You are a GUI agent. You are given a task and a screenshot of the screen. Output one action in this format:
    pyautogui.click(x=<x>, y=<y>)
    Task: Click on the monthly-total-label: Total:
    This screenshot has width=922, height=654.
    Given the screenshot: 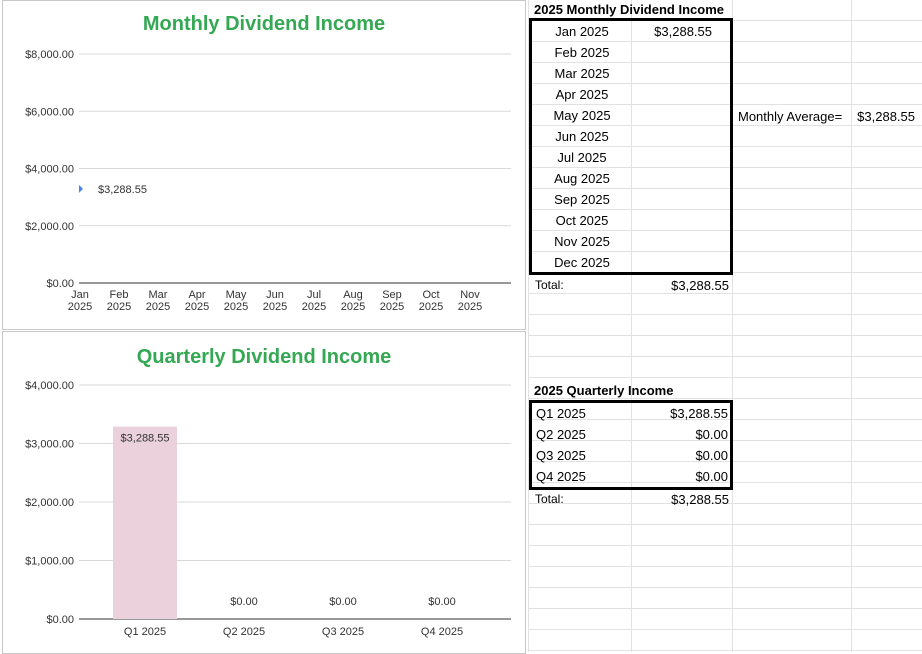 What is the action you would take?
    pyautogui.click(x=549, y=285)
    